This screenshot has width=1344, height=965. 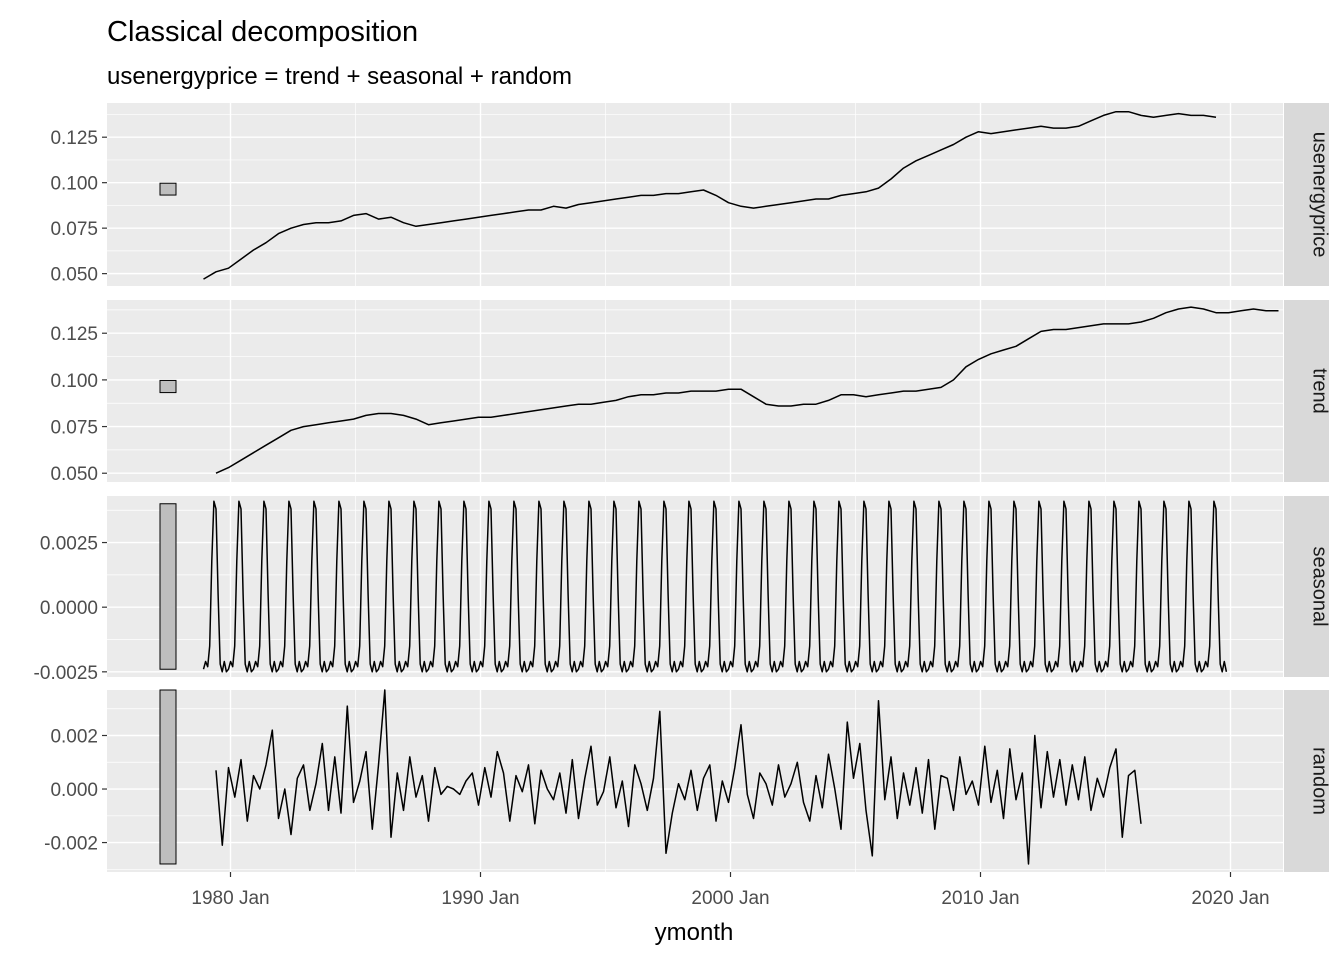 I want to click on series-line-trend, so click(x=747, y=390).